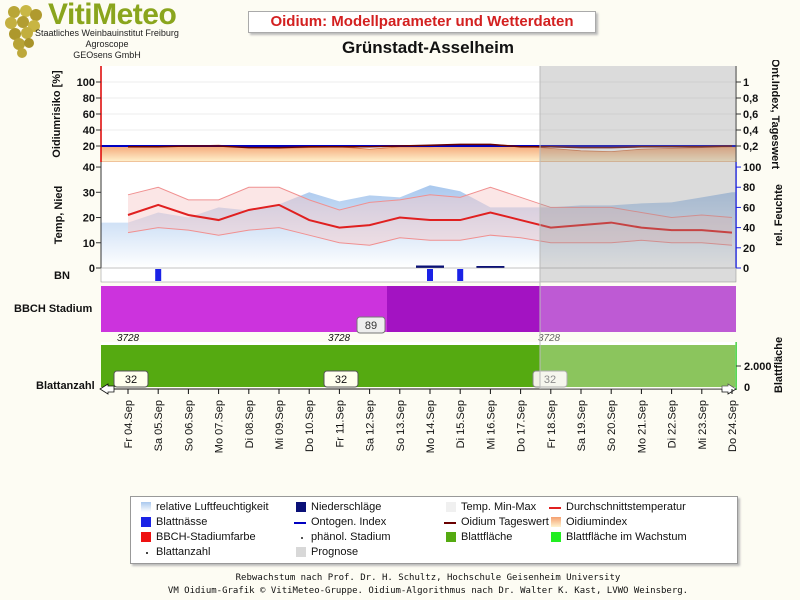 This screenshot has width=800, height=600. Describe the element at coordinates (89, 147) in the screenshot. I see `oidium-ytick: 20` at that location.